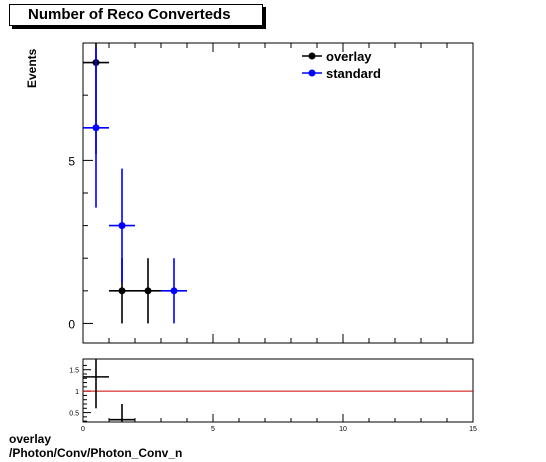 Image resolution: width=546 pixels, height=462 pixels. What do you see at coordinates (96, 453) in the screenshot?
I see `footer-path: /Photon/Conv/Photon_Conv_n` at bounding box center [96, 453].